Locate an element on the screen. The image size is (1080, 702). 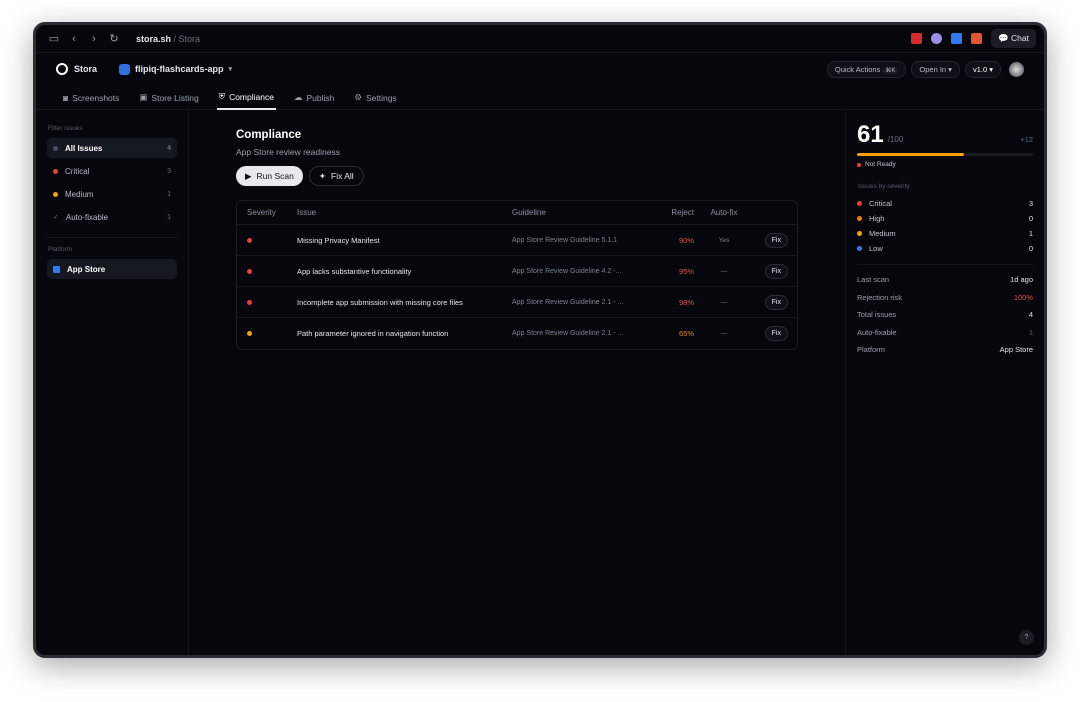
quick-actions-button: Quick Actions ⌘K is located at coordinates (866, 69).